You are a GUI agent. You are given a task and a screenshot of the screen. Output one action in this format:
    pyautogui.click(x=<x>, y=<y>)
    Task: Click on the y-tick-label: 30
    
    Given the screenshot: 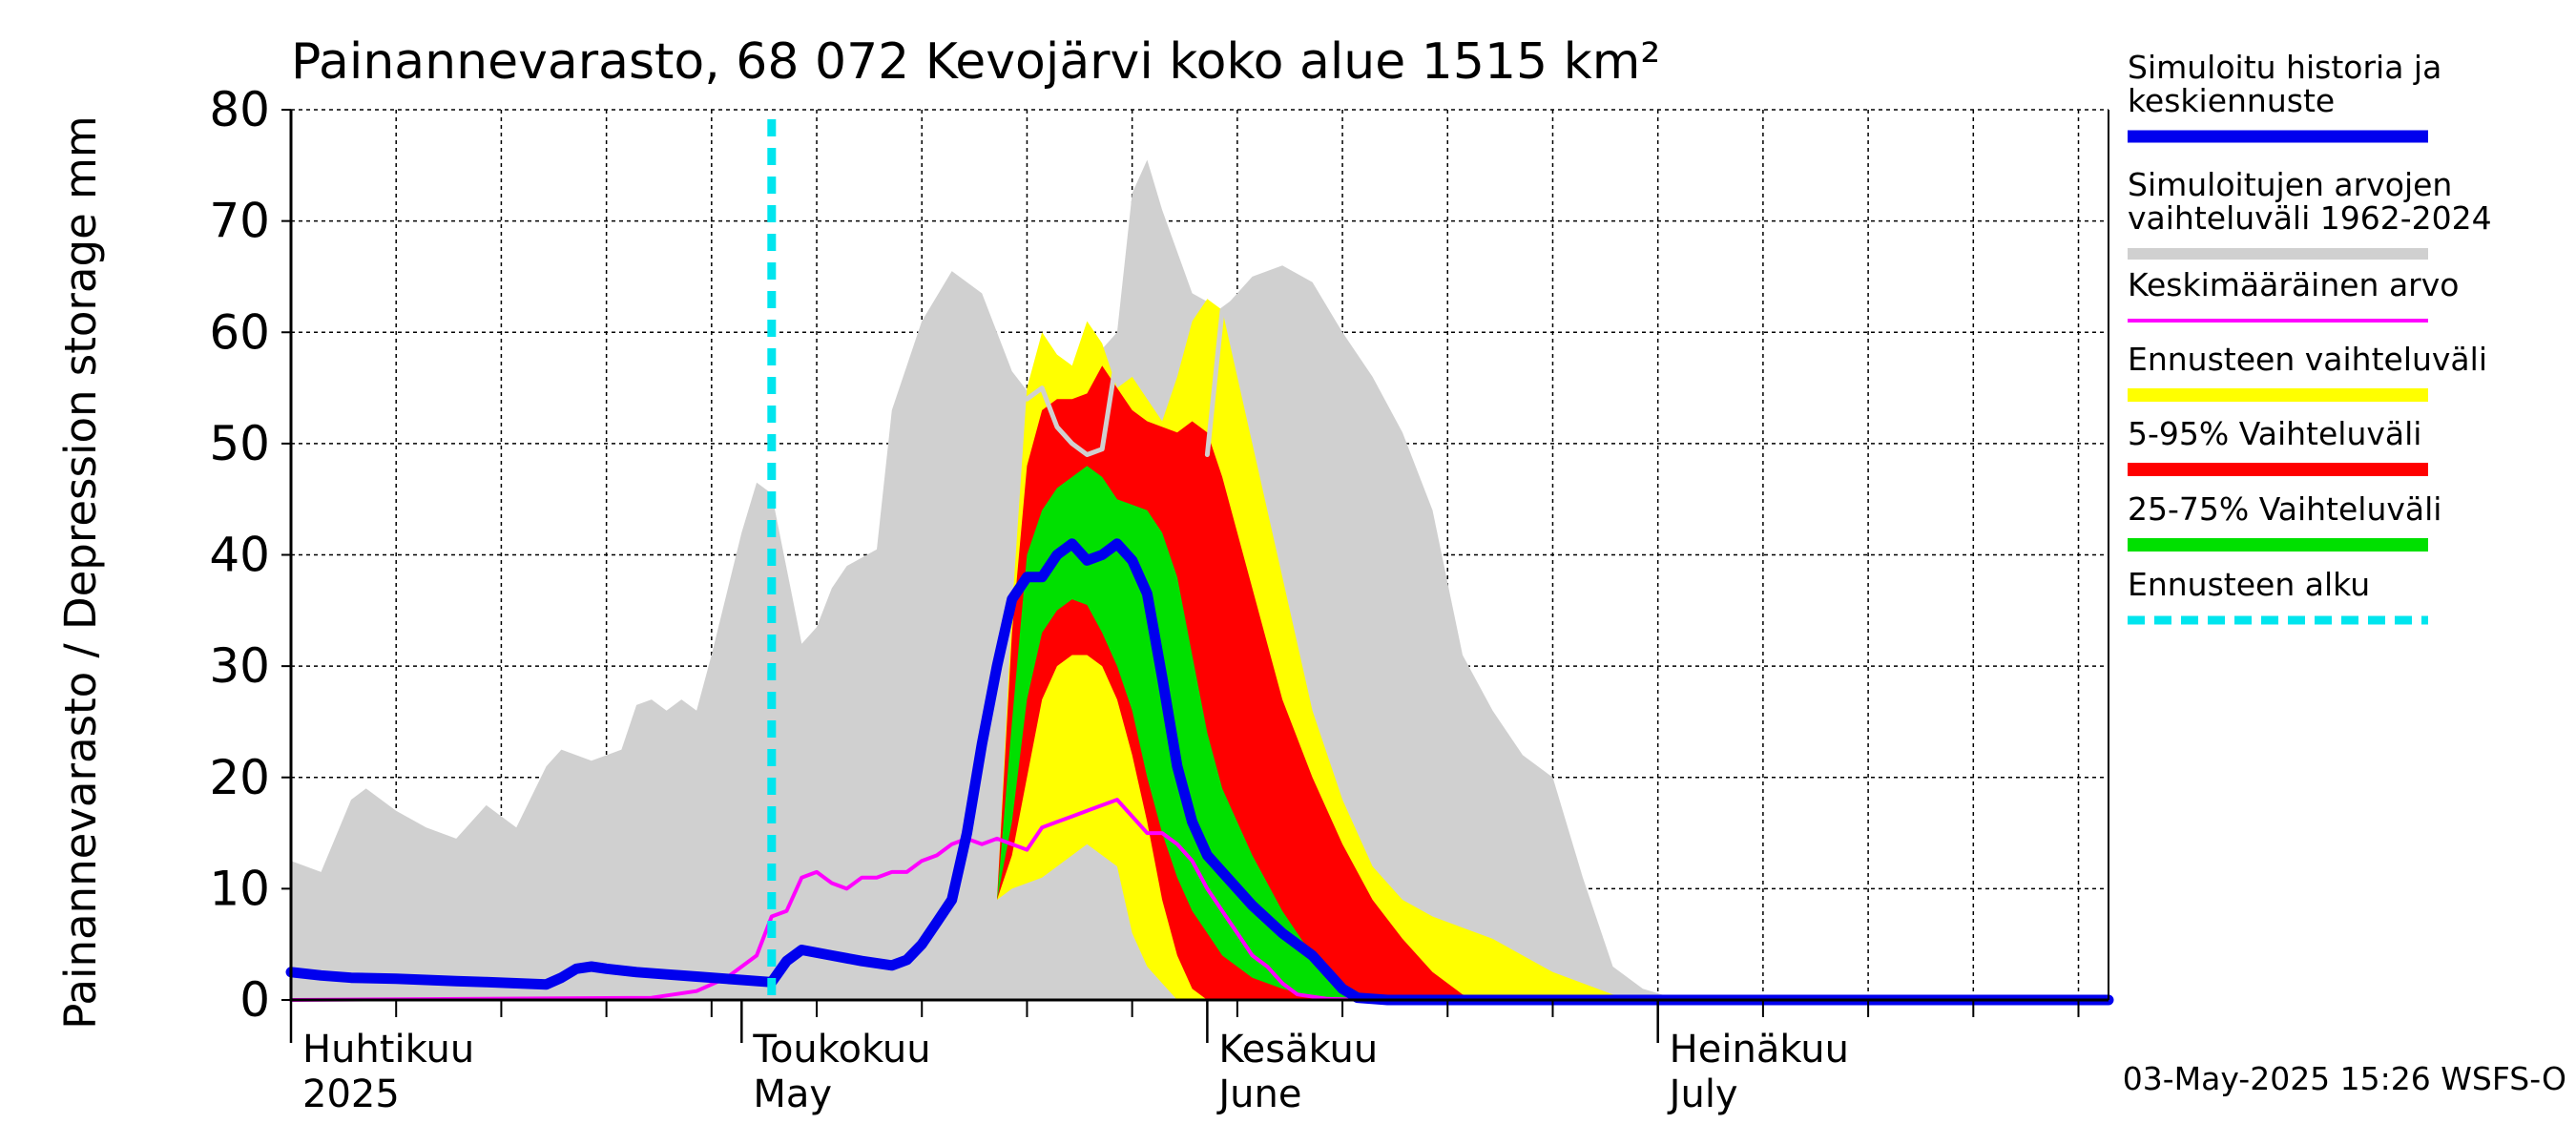 What is the action you would take?
    pyautogui.click(x=239, y=666)
    